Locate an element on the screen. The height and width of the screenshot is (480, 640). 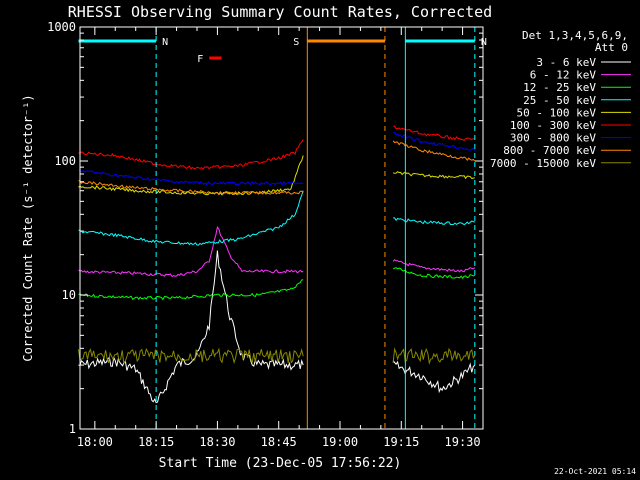
y-tick-label: 1 is located at coordinates (72, 429).